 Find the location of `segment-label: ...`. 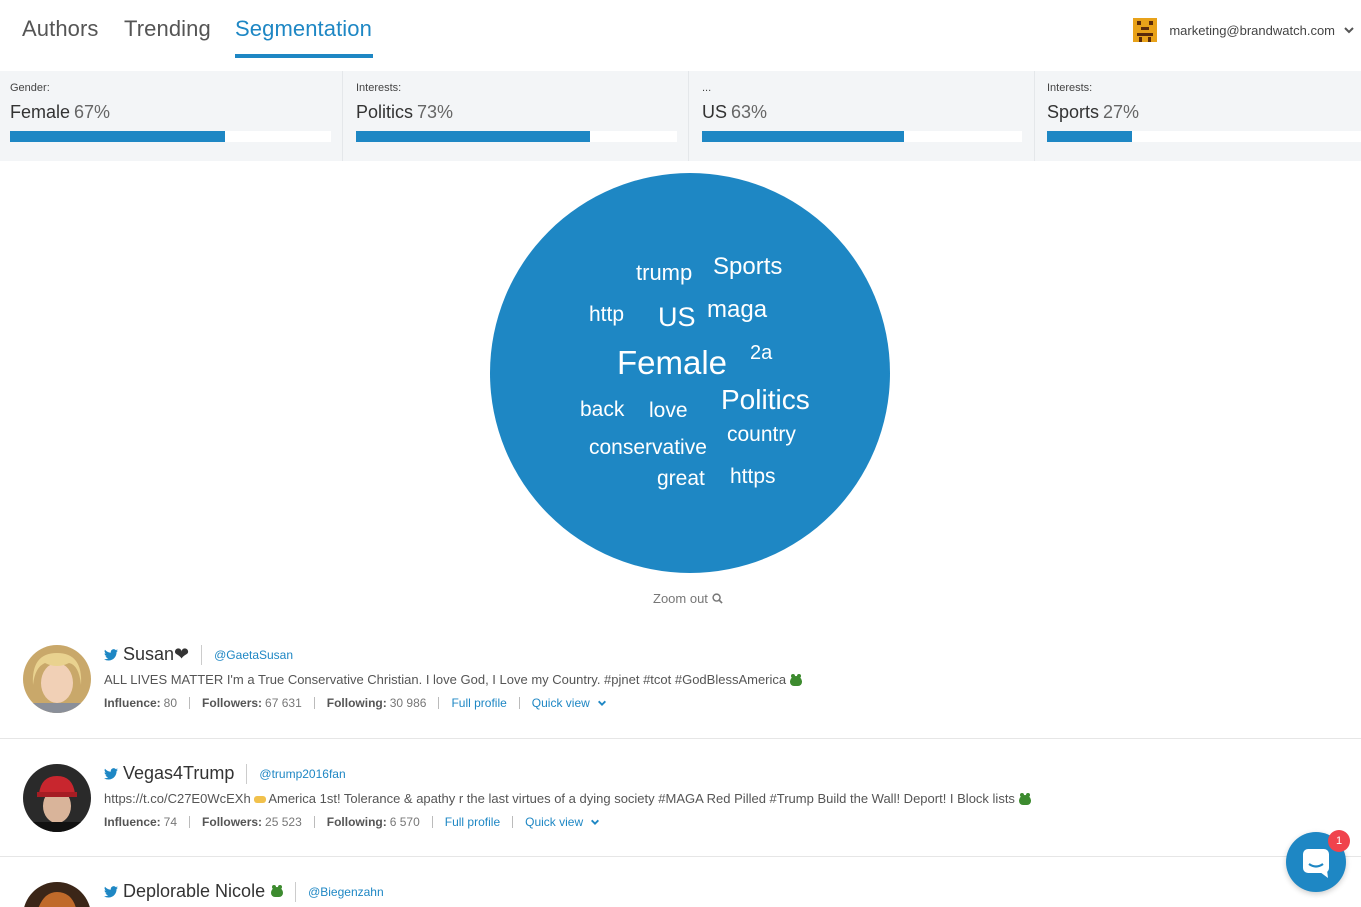

segment-label: ... is located at coordinates (707, 88).